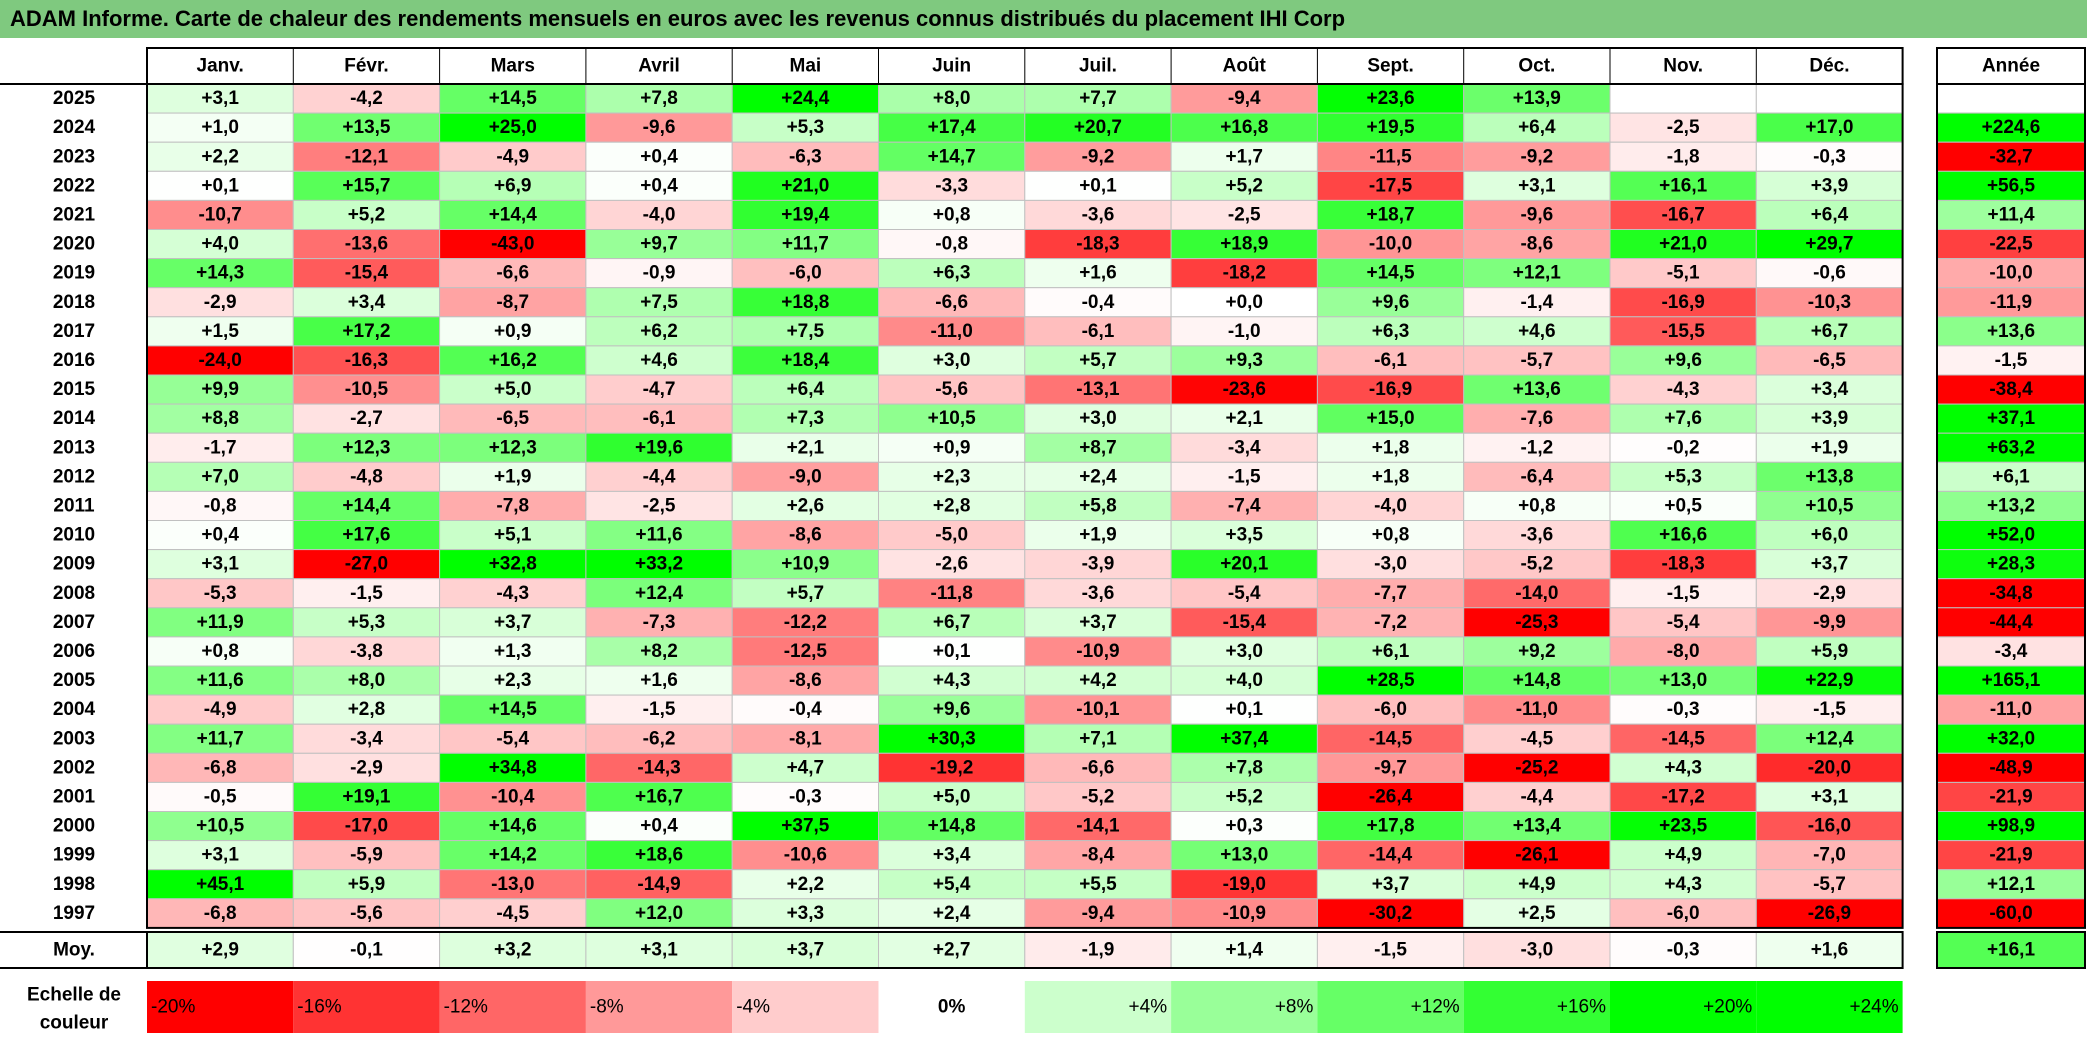 This screenshot has width=2087, height=1037. Describe the element at coordinates (806, 593) in the screenshot. I see `cell-value: +5,7` at that location.